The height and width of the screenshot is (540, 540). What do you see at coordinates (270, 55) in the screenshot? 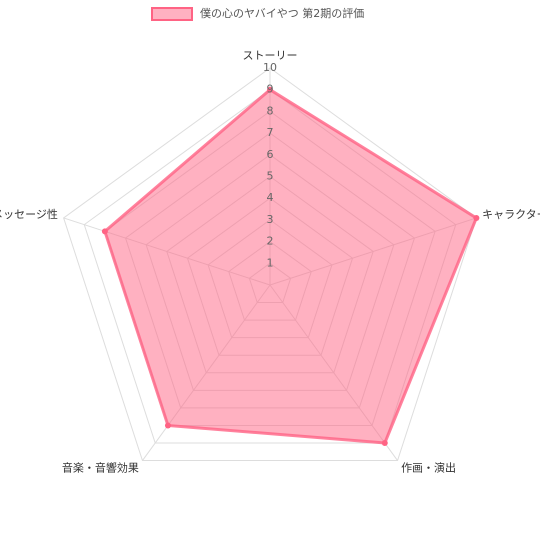
I see `axis-label: ストーリー` at bounding box center [270, 55].